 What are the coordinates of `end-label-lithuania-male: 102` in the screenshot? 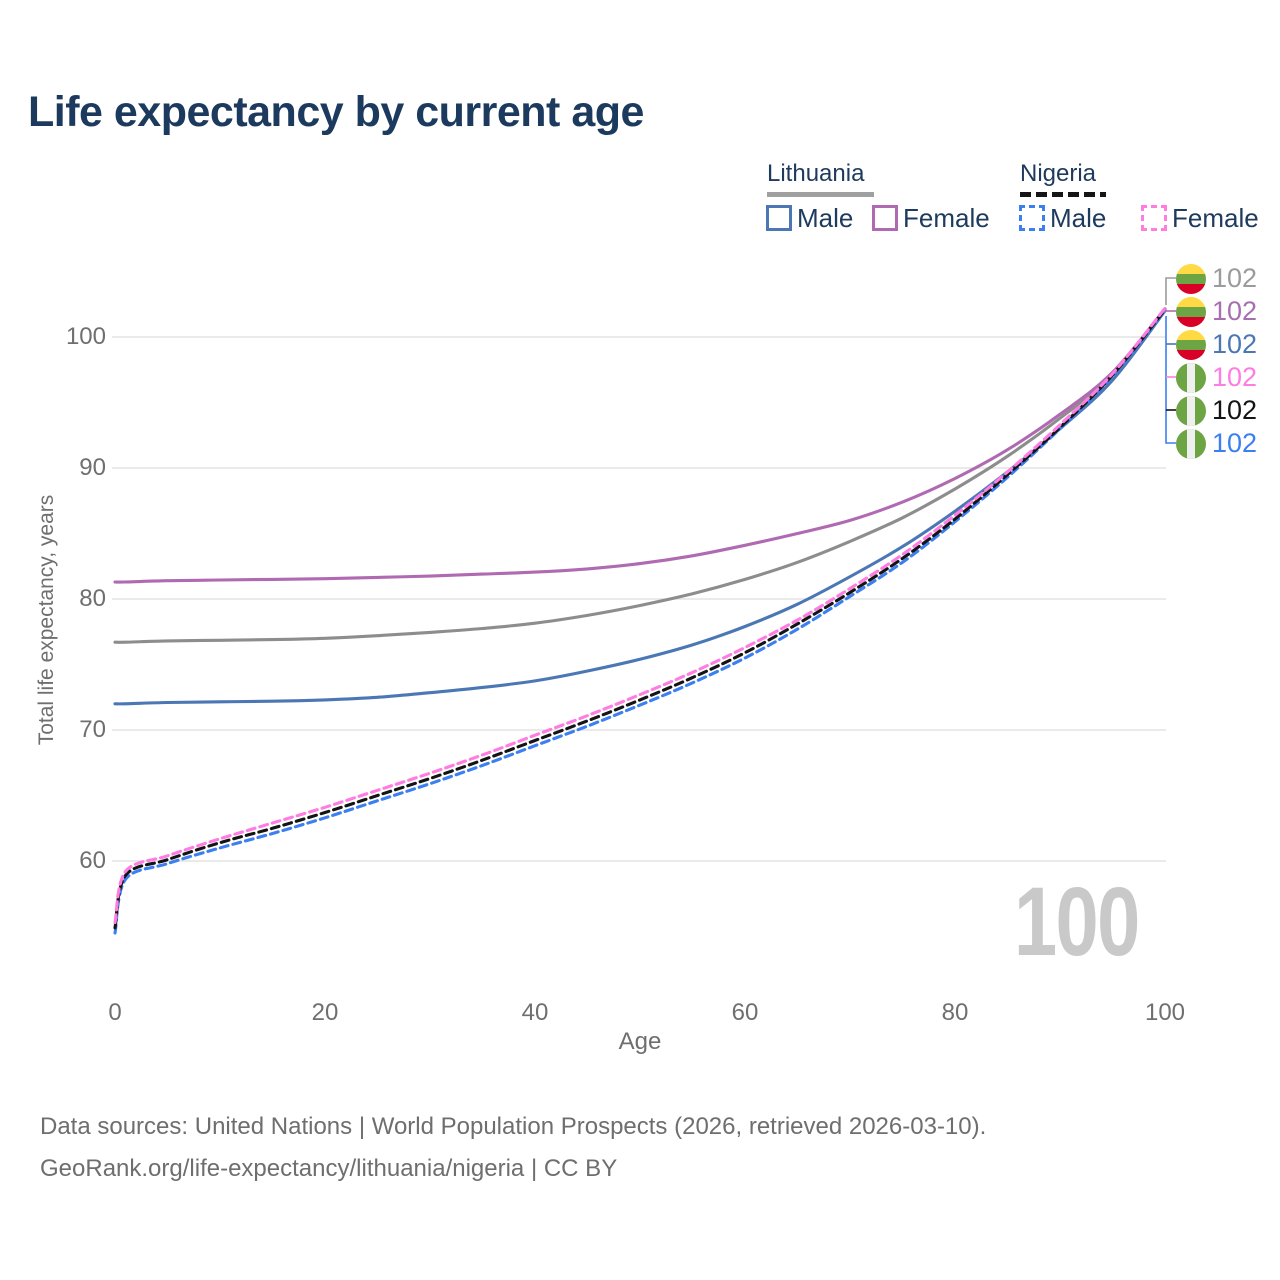 It's located at (1216, 344).